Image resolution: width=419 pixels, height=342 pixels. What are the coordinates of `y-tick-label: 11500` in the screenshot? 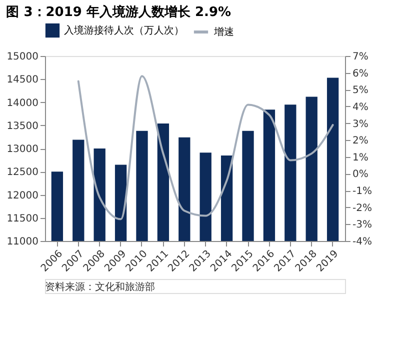 It's located at (22, 218).